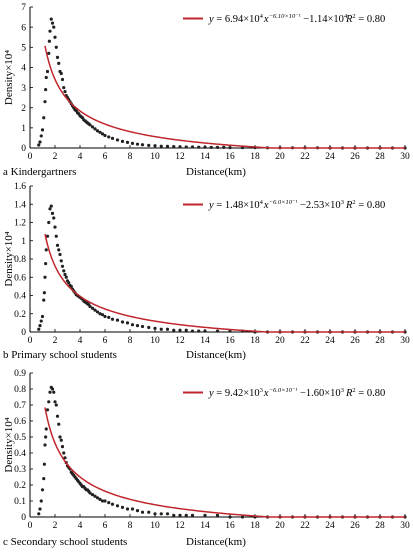  What do you see at coordinates (305, 341) in the screenshot?
I see `x-tick-label: 22` at bounding box center [305, 341].